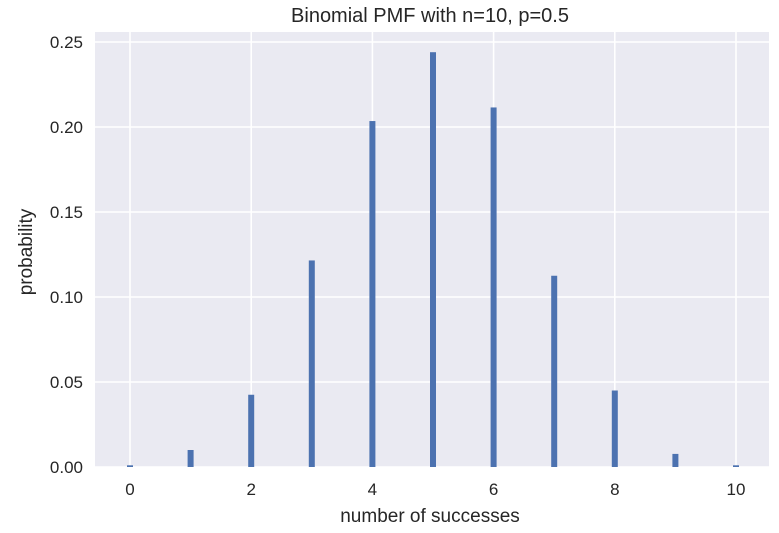 This screenshot has width=779, height=533. I want to click on y-tick-label: 0.00, so click(66, 467).